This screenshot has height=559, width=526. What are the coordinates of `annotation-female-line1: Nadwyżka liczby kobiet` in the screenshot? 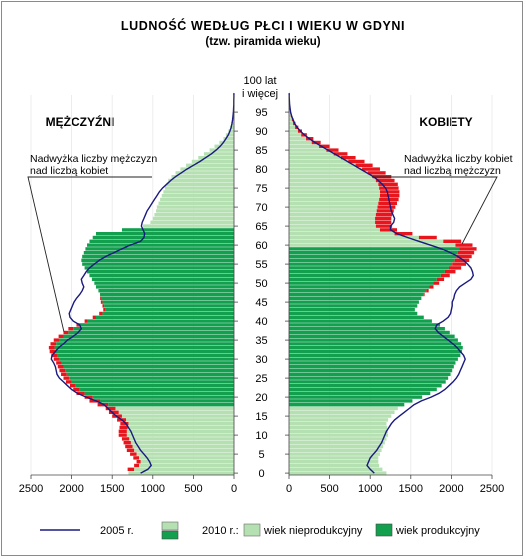 It's located at (458, 159).